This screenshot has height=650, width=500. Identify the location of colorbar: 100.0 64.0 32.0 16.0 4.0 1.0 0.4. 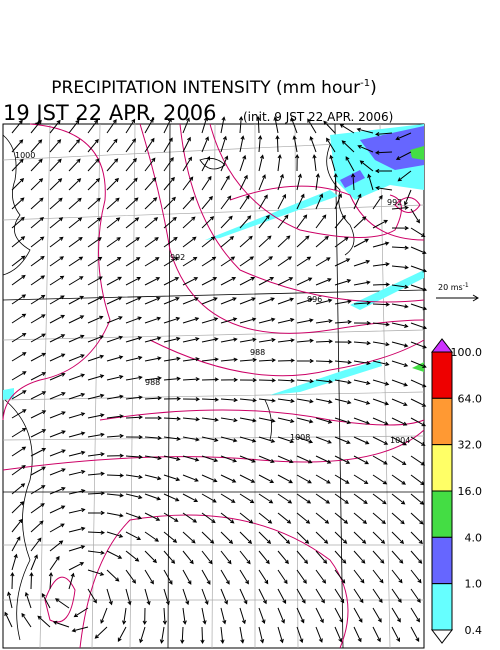
(456, 491).